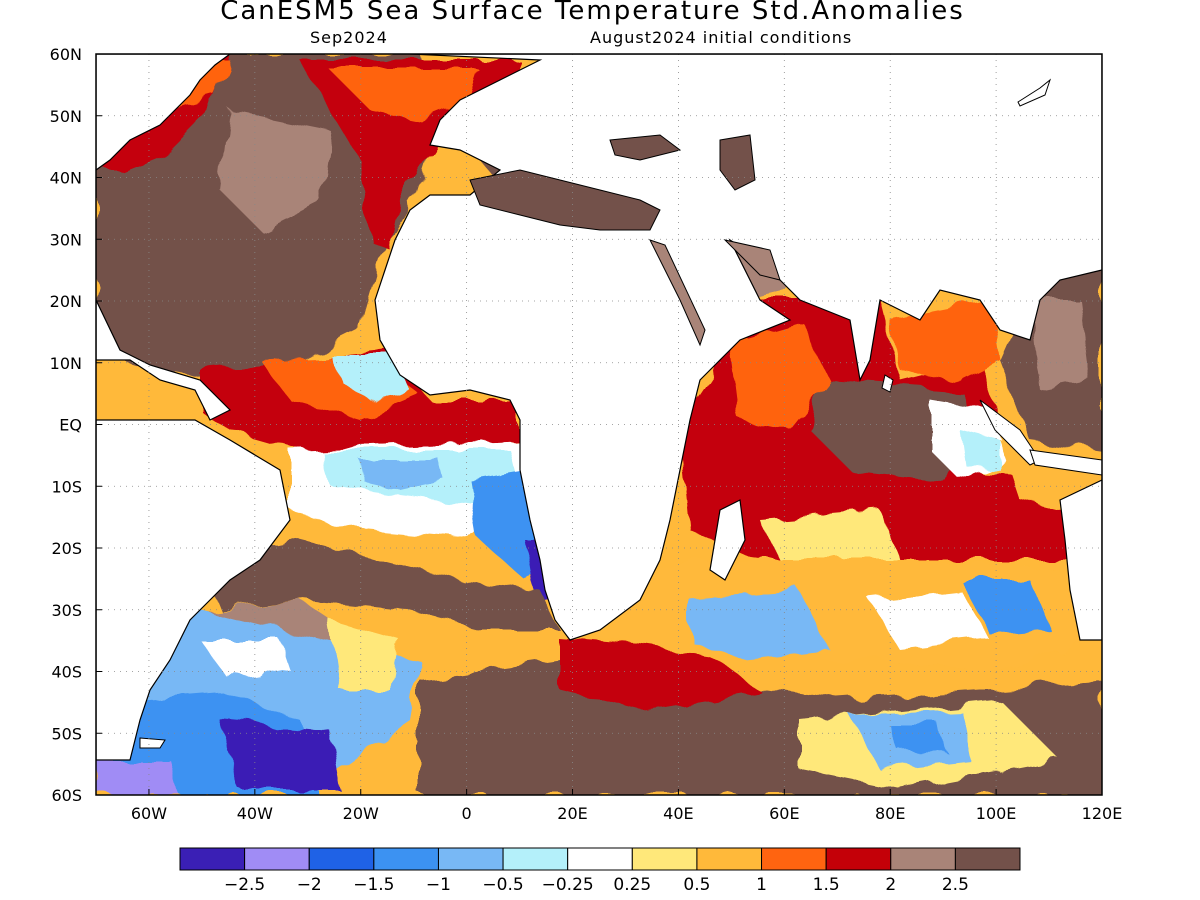 This screenshot has width=1200, height=900. Describe the element at coordinates (645, 147) in the screenshot. I see `sea-black` at that location.